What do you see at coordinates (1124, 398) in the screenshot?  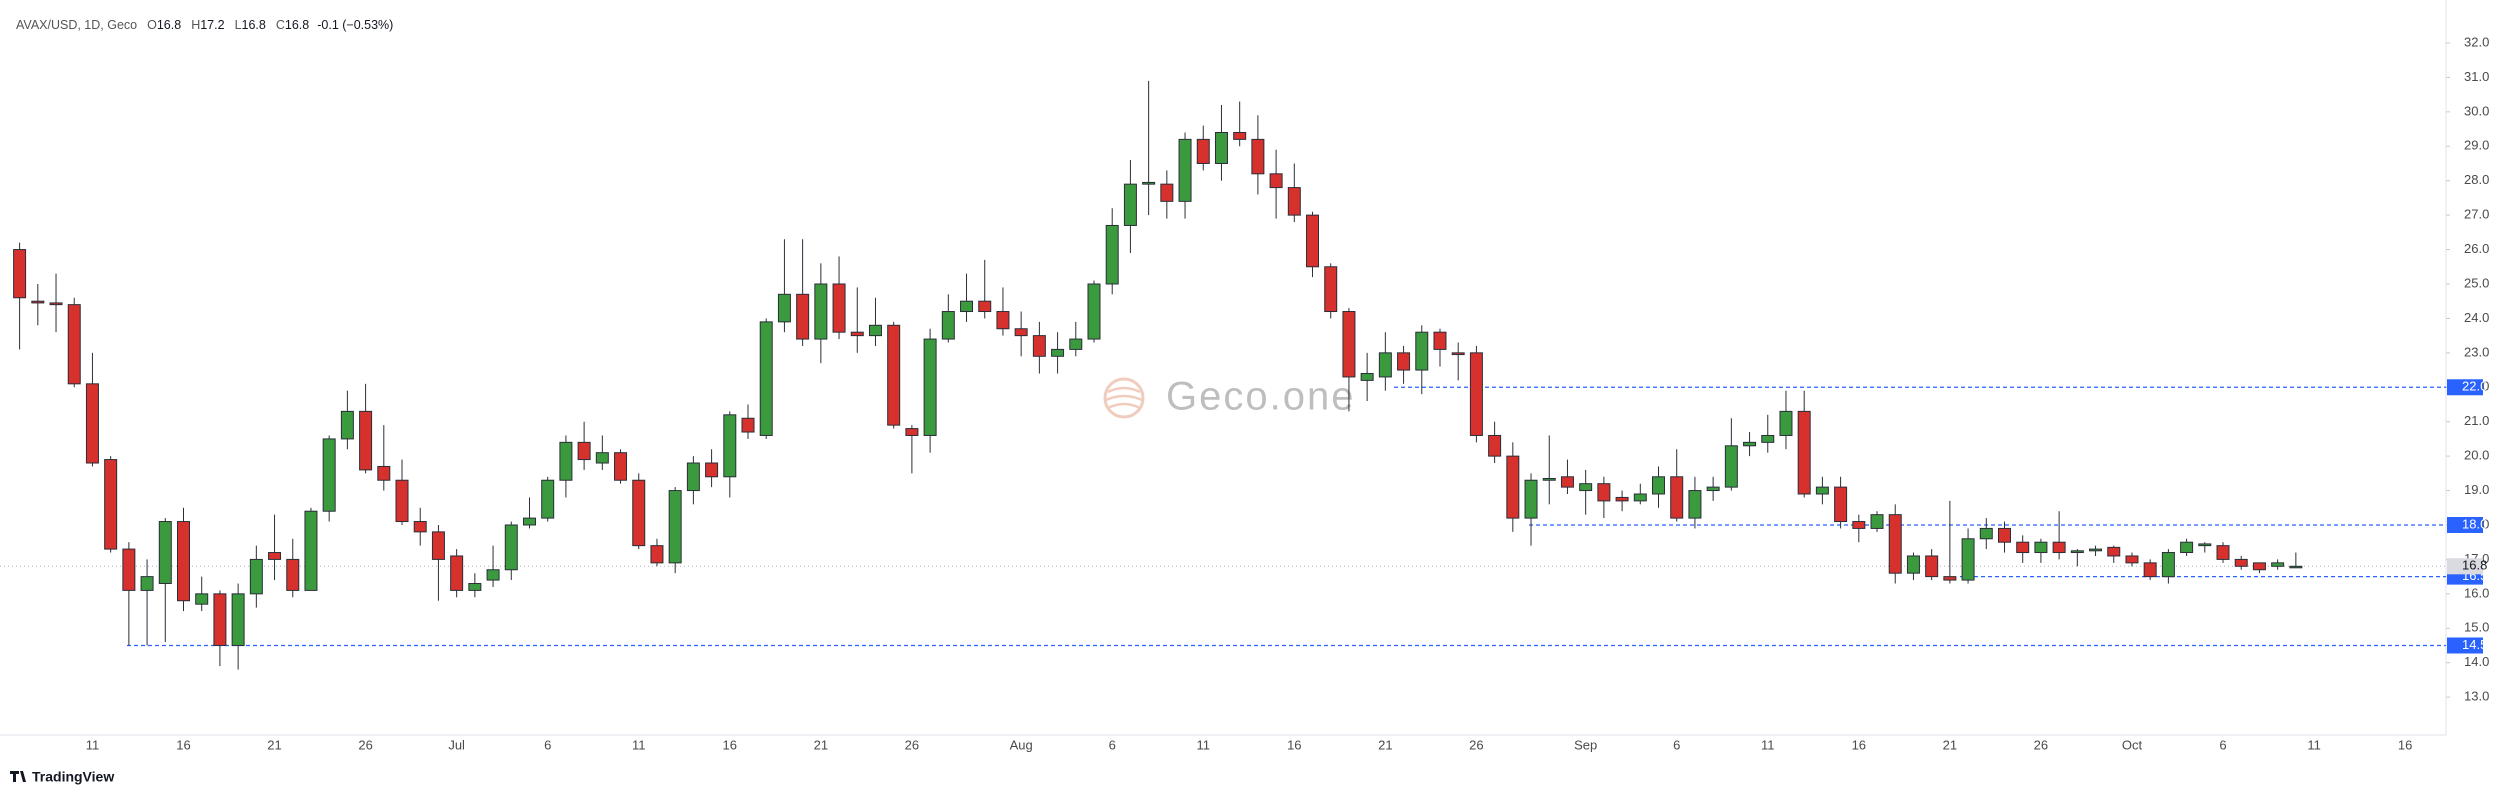 I see `watermark-logo` at bounding box center [1124, 398].